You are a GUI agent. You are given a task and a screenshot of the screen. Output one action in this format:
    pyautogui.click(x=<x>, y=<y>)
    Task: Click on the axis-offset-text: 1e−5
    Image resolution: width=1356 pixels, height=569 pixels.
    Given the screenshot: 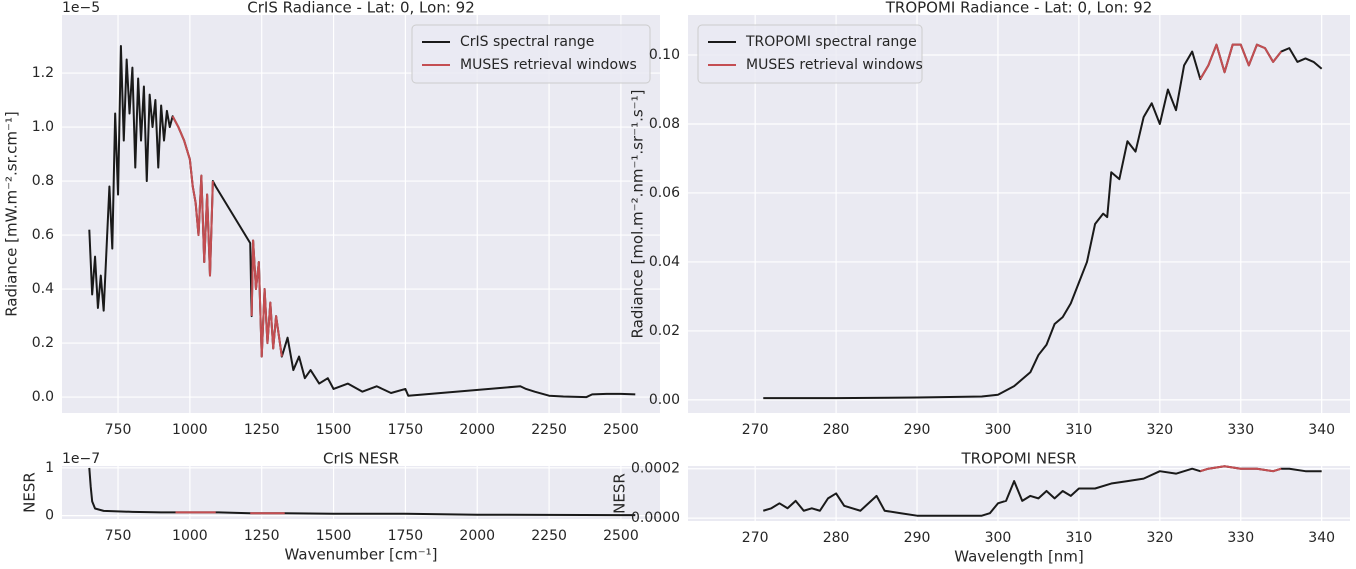 What is the action you would take?
    pyautogui.click(x=81, y=8)
    